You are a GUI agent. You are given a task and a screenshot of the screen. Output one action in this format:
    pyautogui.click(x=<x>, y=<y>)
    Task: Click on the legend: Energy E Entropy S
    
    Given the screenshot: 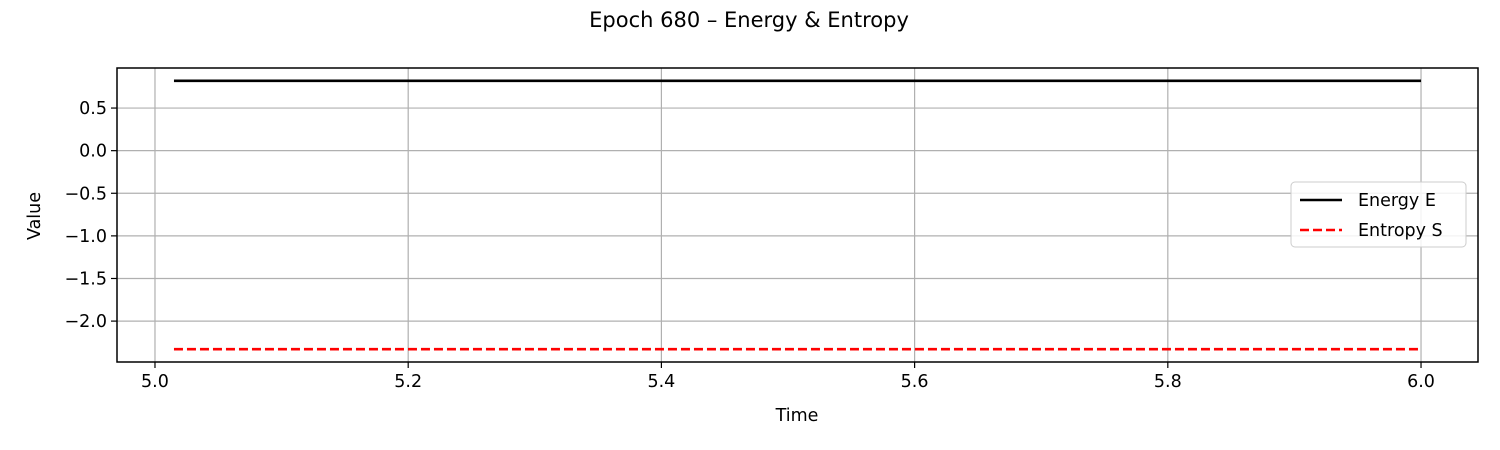 What is the action you would take?
    pyautogui.click(x=1378, y=214)
    